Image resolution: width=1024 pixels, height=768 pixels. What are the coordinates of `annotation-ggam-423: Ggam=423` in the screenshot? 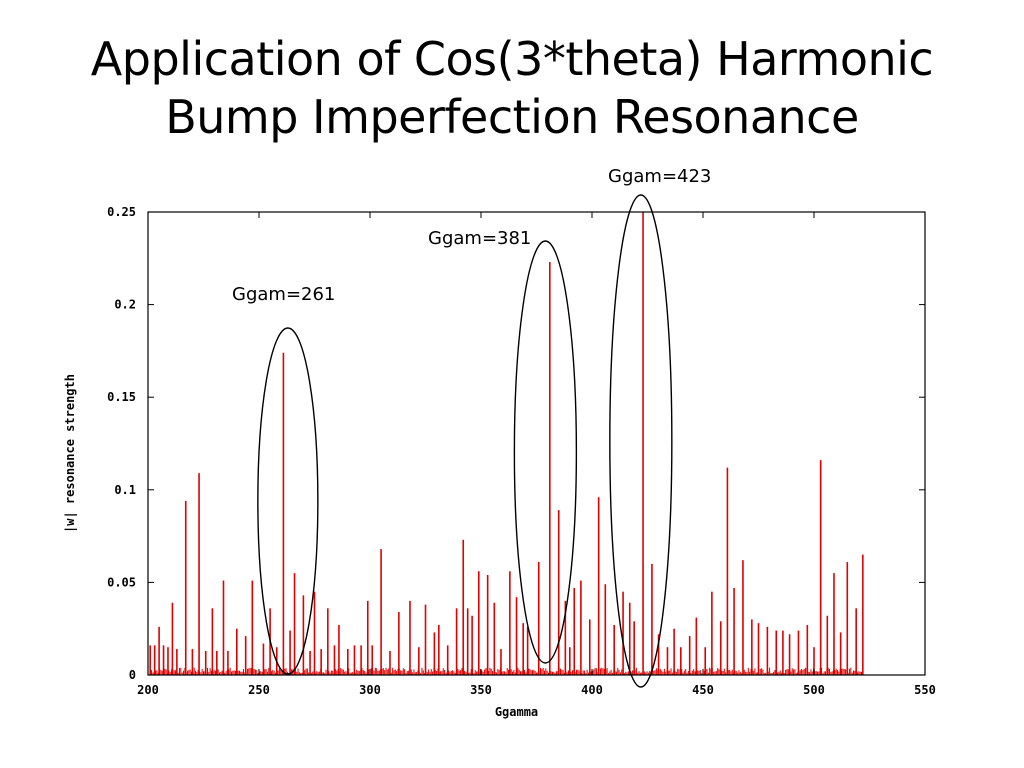 It's located at (660, 176).